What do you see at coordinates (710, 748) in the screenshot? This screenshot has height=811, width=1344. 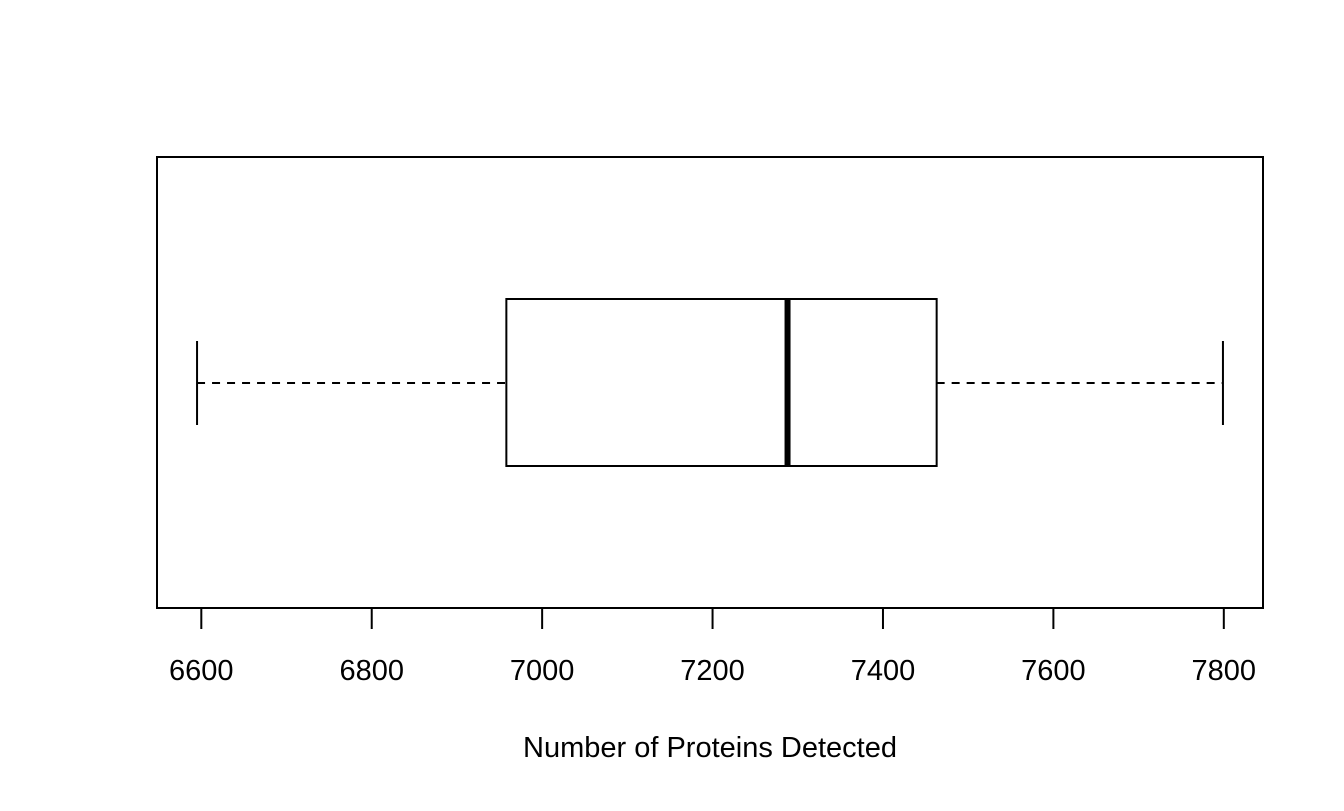 I see `x-axis-label: Number of Proteins Detected` at bounding box center [710, 748].